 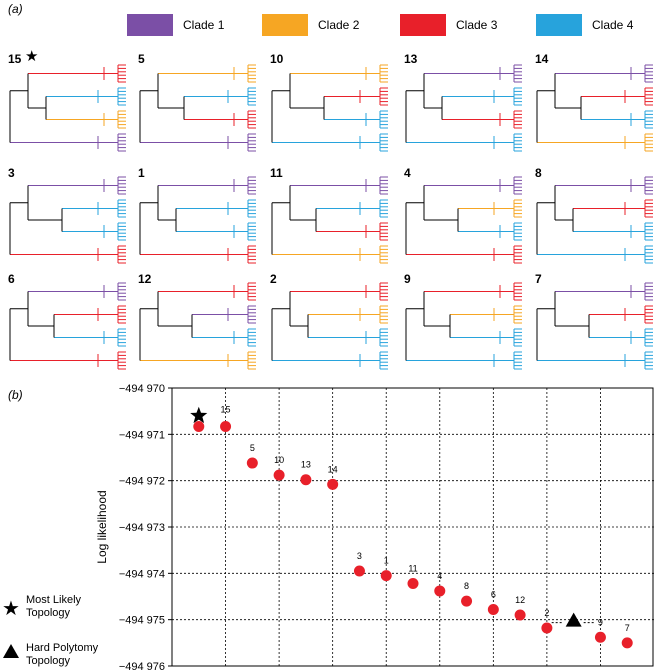 I want to click on key-most-likely: Most Likely Topology, so click(x=53, y=607).